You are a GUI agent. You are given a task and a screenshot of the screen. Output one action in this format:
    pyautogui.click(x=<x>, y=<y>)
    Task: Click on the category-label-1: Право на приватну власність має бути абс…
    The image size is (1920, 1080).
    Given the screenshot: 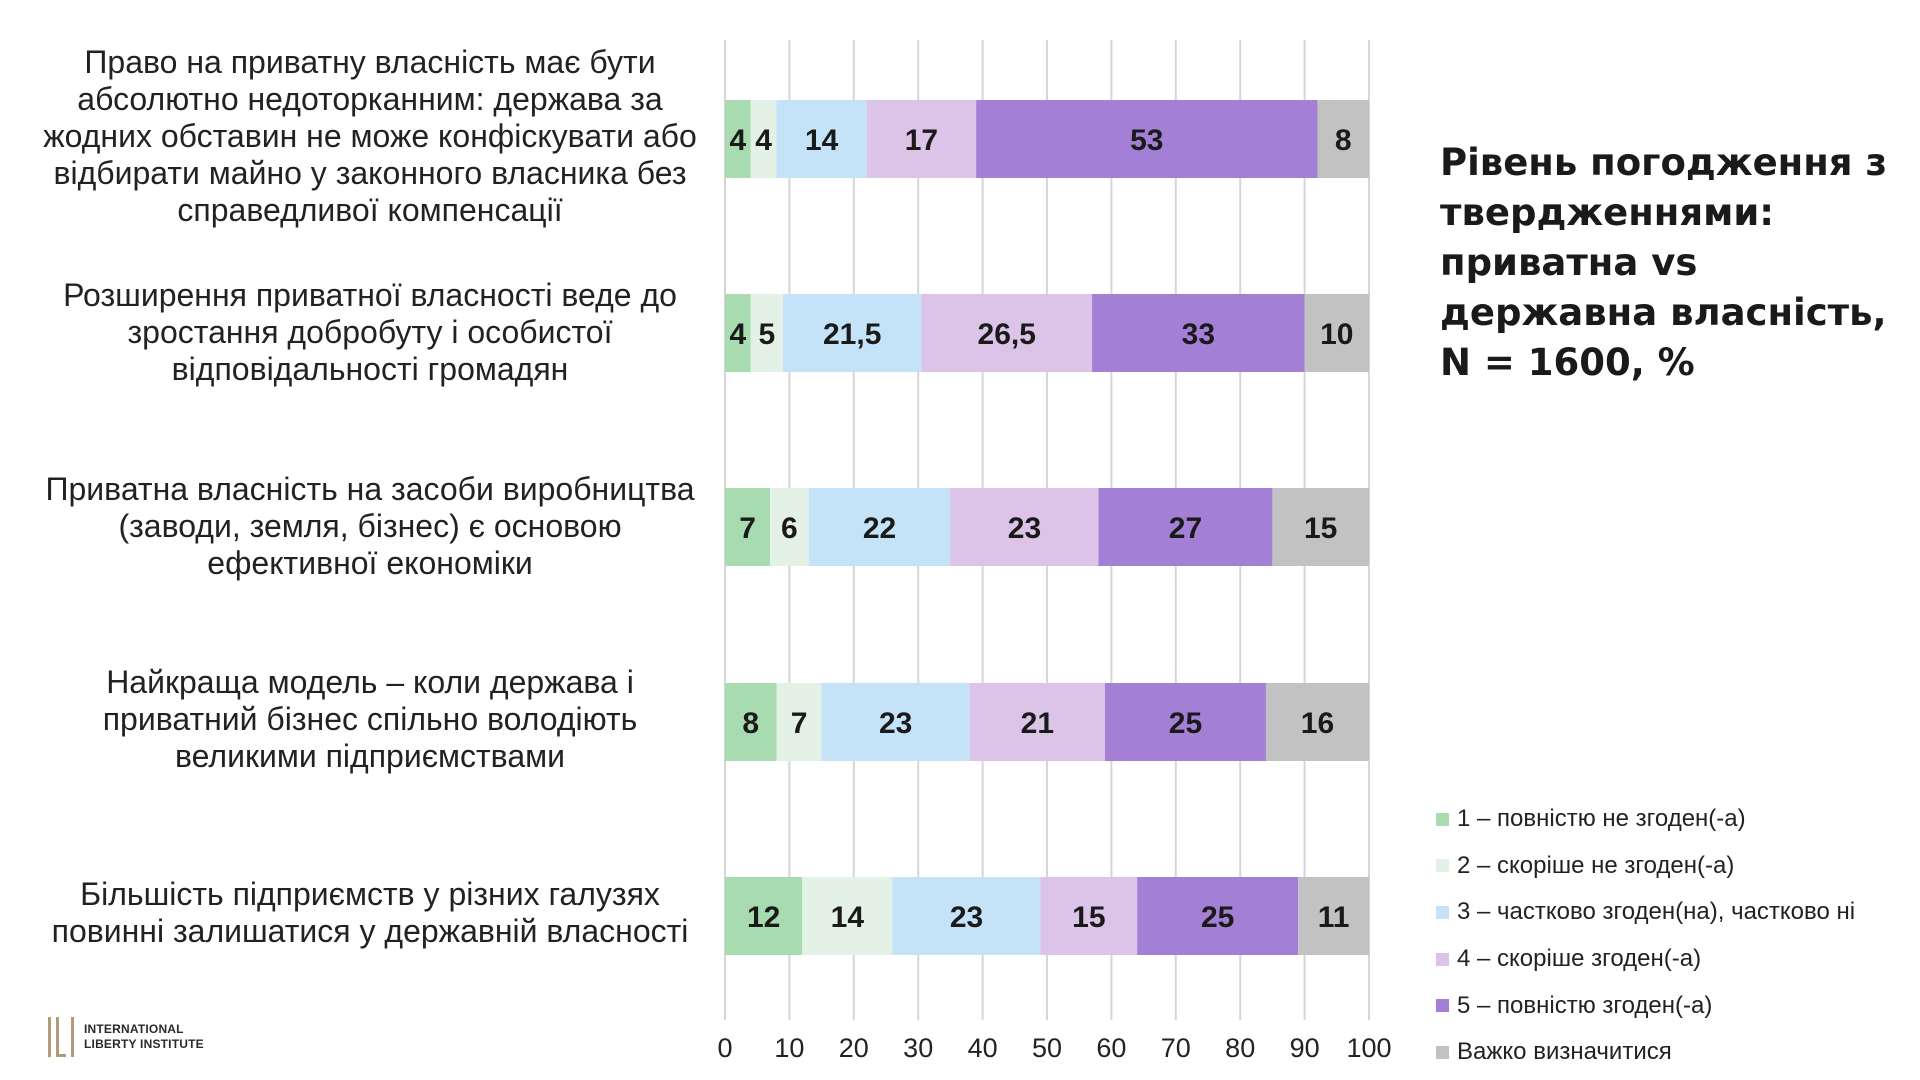 What is the action you would take?
    pyautogui.click(x=370, y=136)
    